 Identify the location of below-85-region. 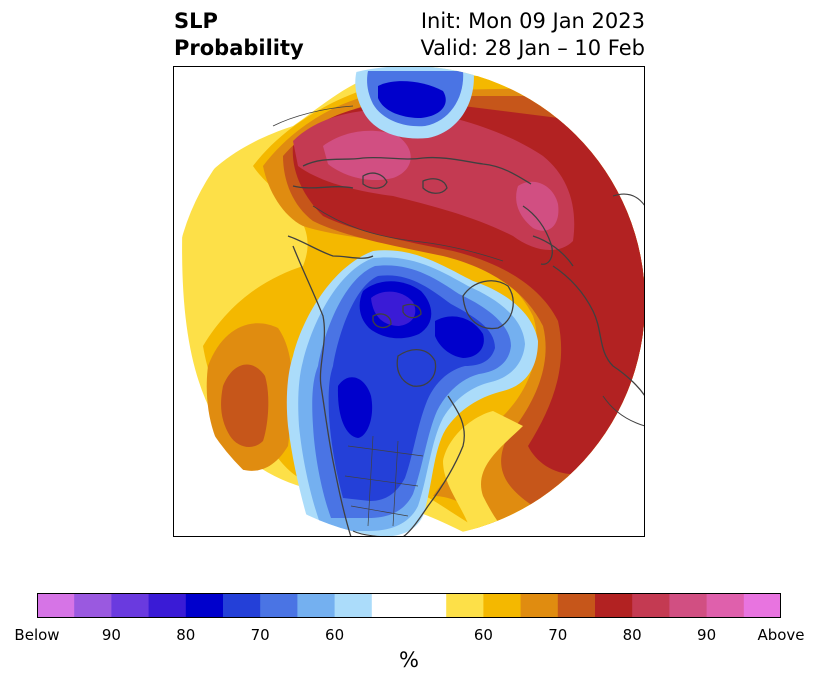
(393, 308).